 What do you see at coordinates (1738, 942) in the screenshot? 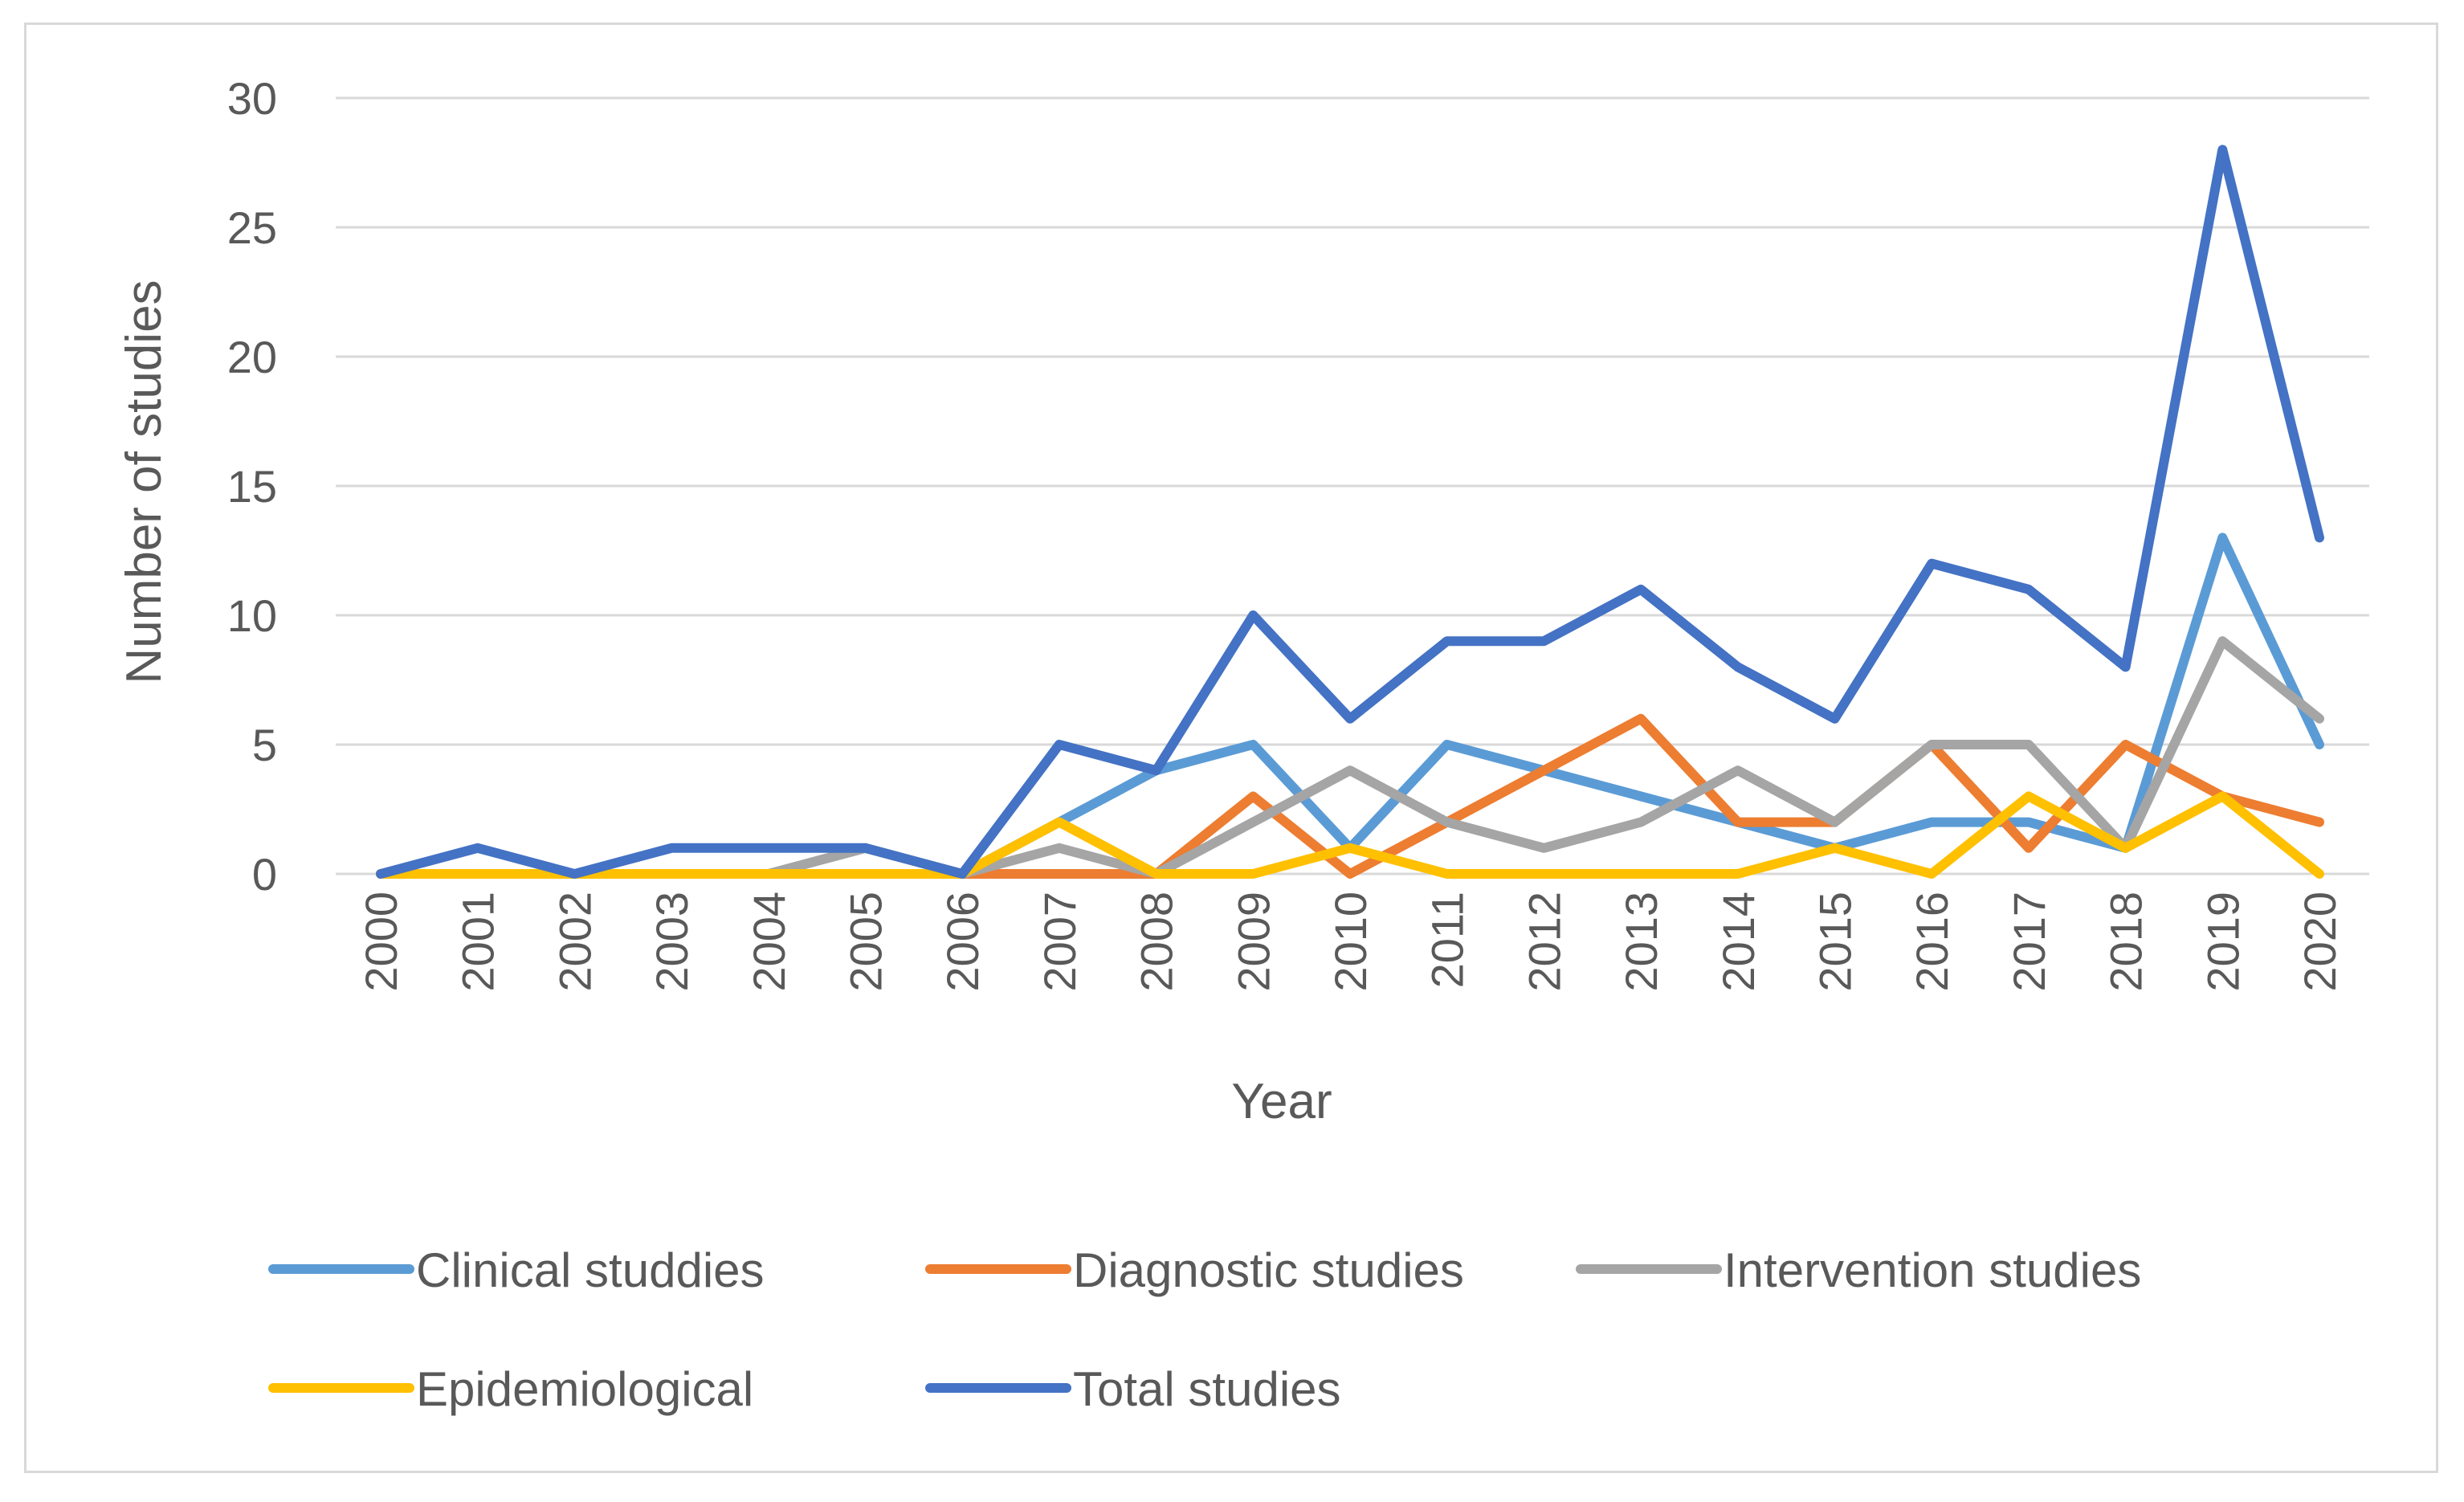
I see `x-tick-label: 2014` at bounding box center [1738, 942].